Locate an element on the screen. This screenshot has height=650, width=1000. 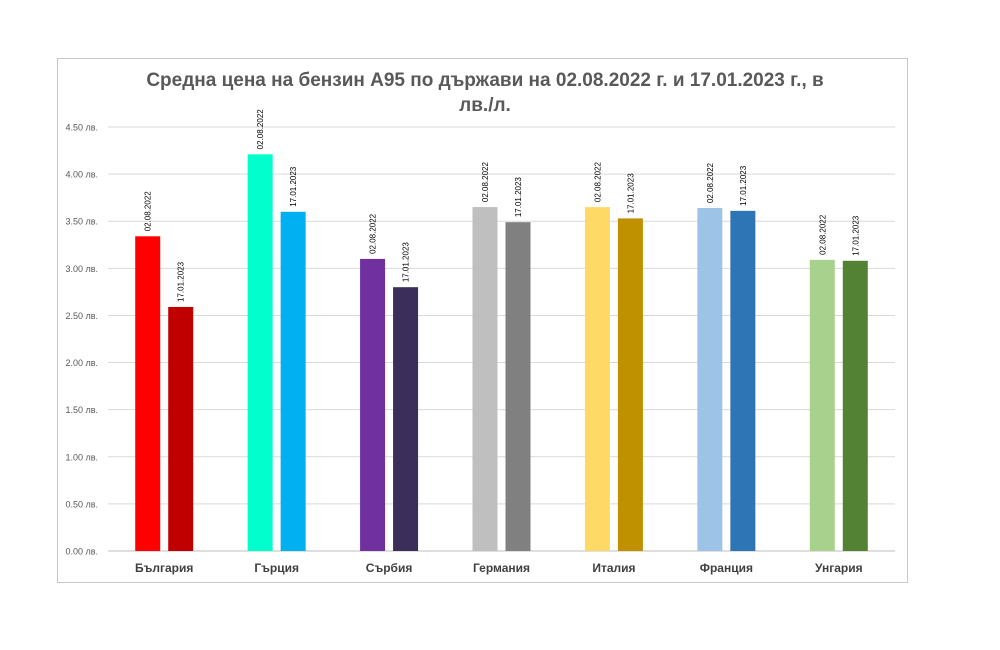
x-tick-label: Франция is located at coordinates (726, 568).